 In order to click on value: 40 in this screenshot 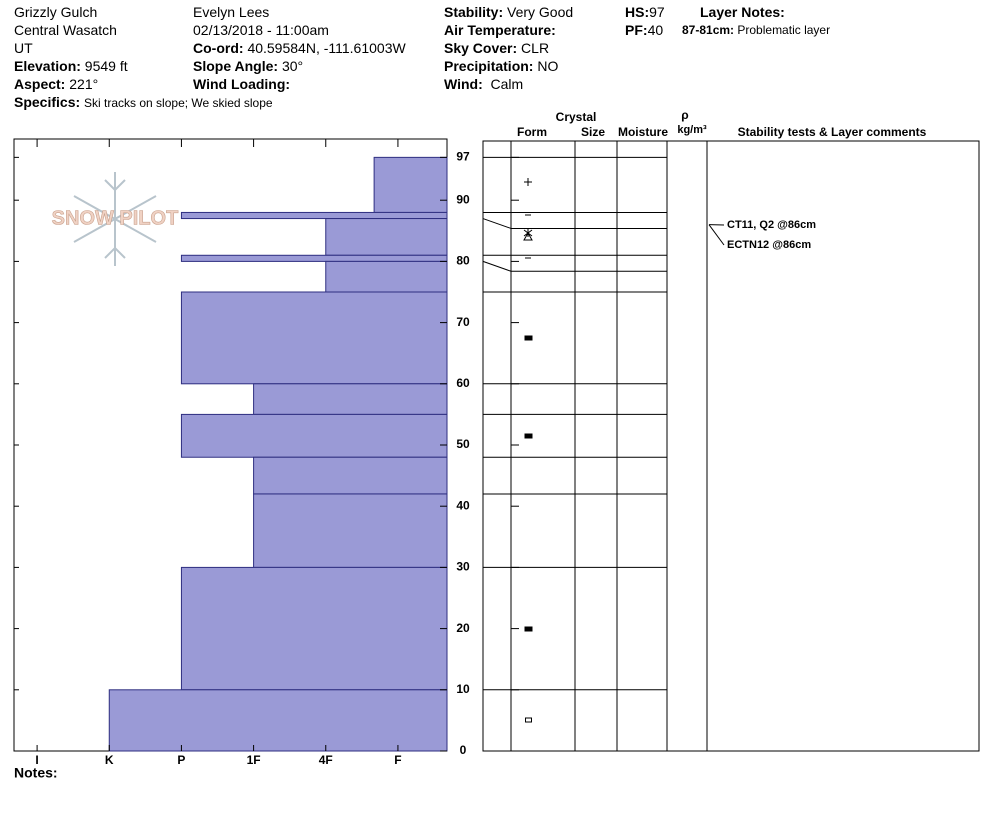, I will do `click(655, 30)`.